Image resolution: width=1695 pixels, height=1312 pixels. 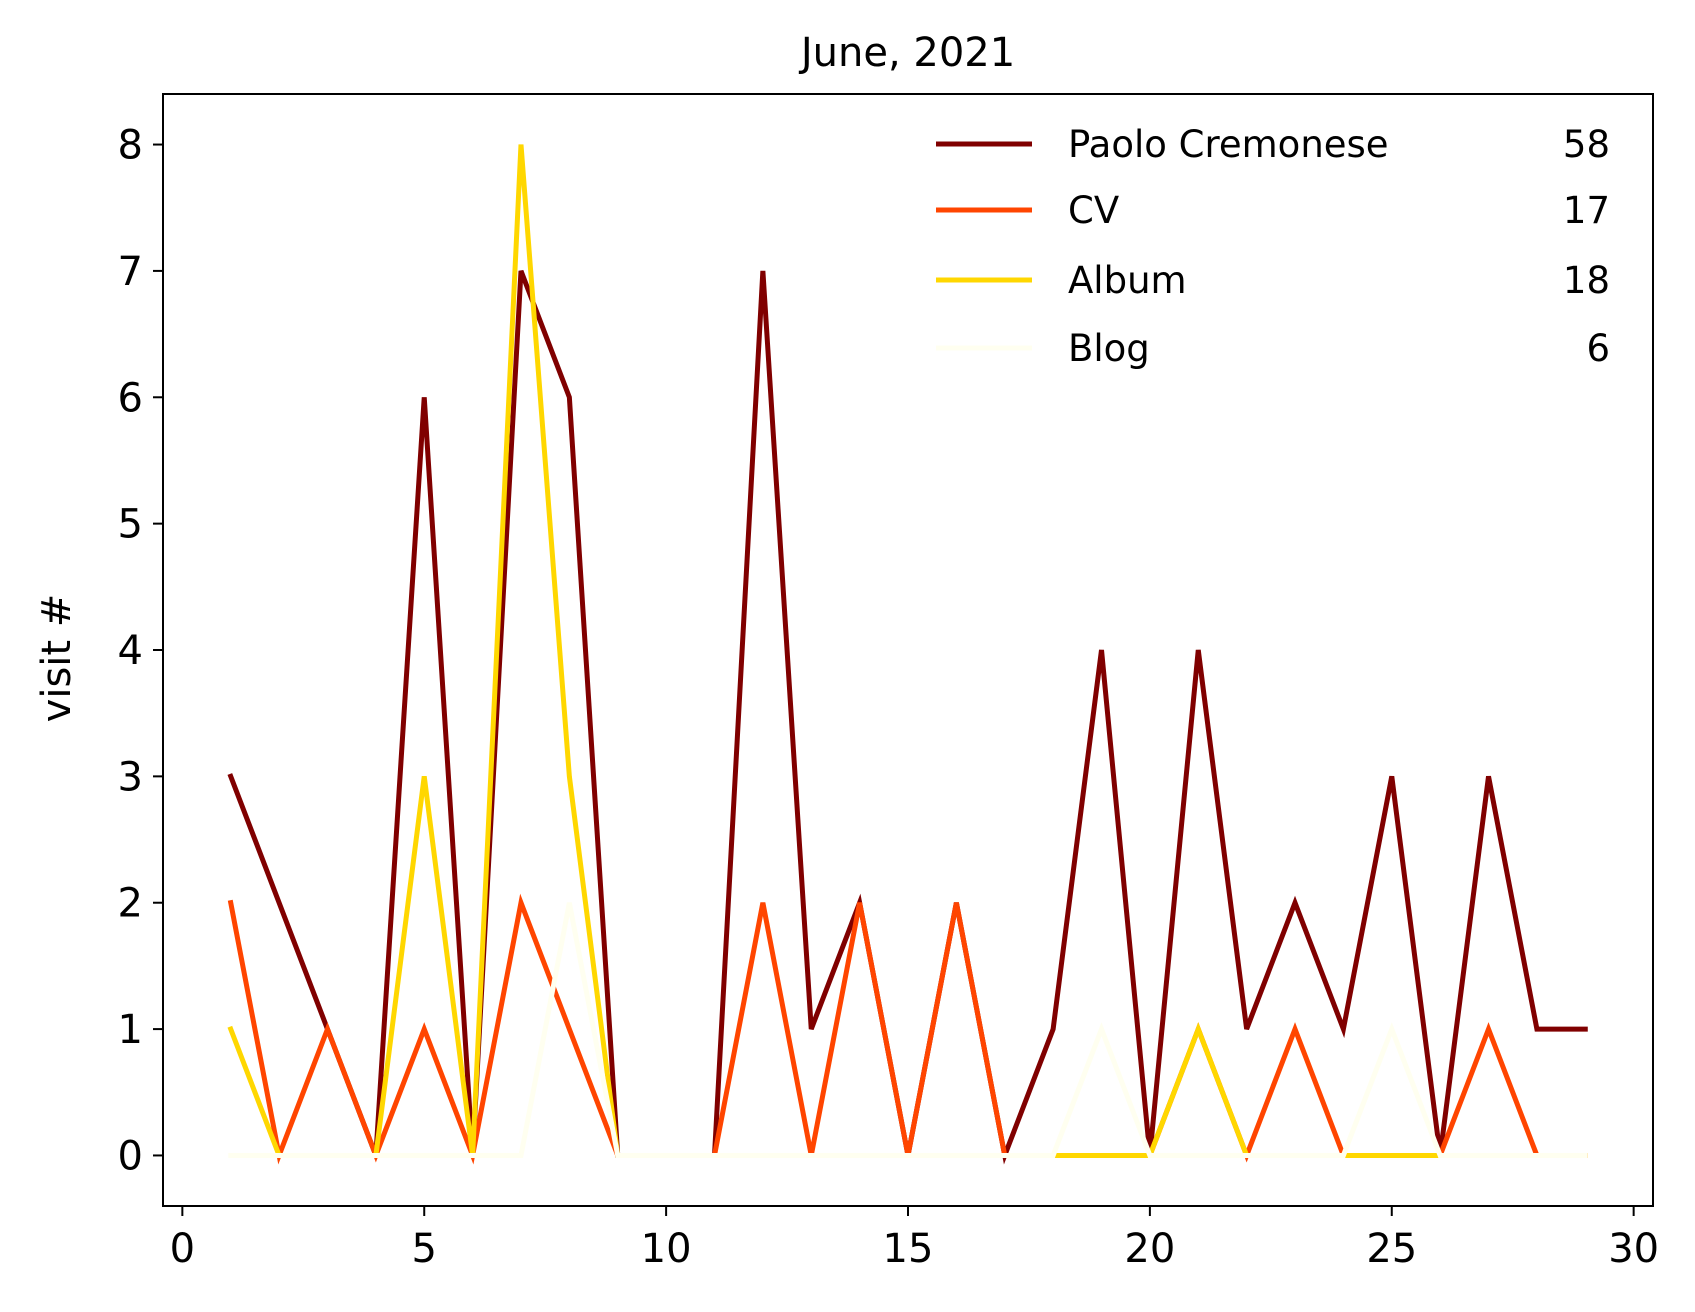 What do you see at coordinates (57, 658) in the screenshot?
I see `y-axis-label: visit #` at bounding box center [57, 658].